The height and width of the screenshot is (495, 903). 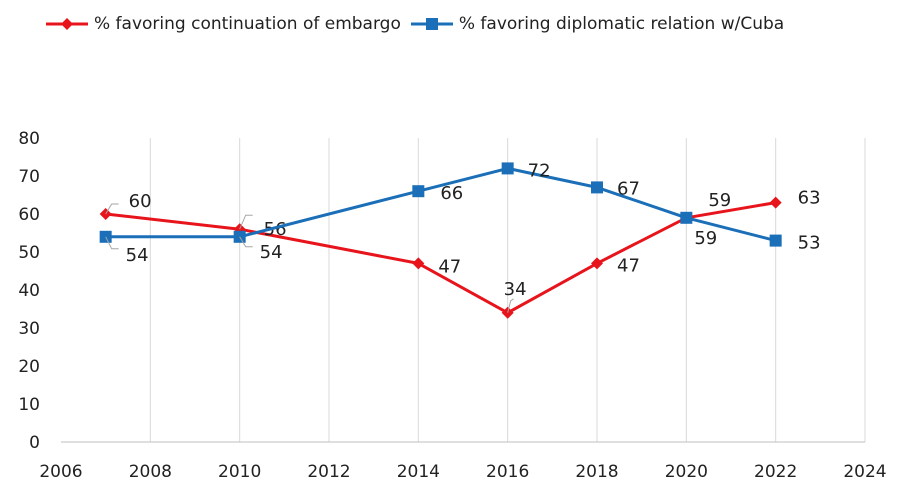 What do you see at coordinates (809, 243) in the screenshot?
I see `data-label-diplomatic: 53` at bounding box center [809, 243].